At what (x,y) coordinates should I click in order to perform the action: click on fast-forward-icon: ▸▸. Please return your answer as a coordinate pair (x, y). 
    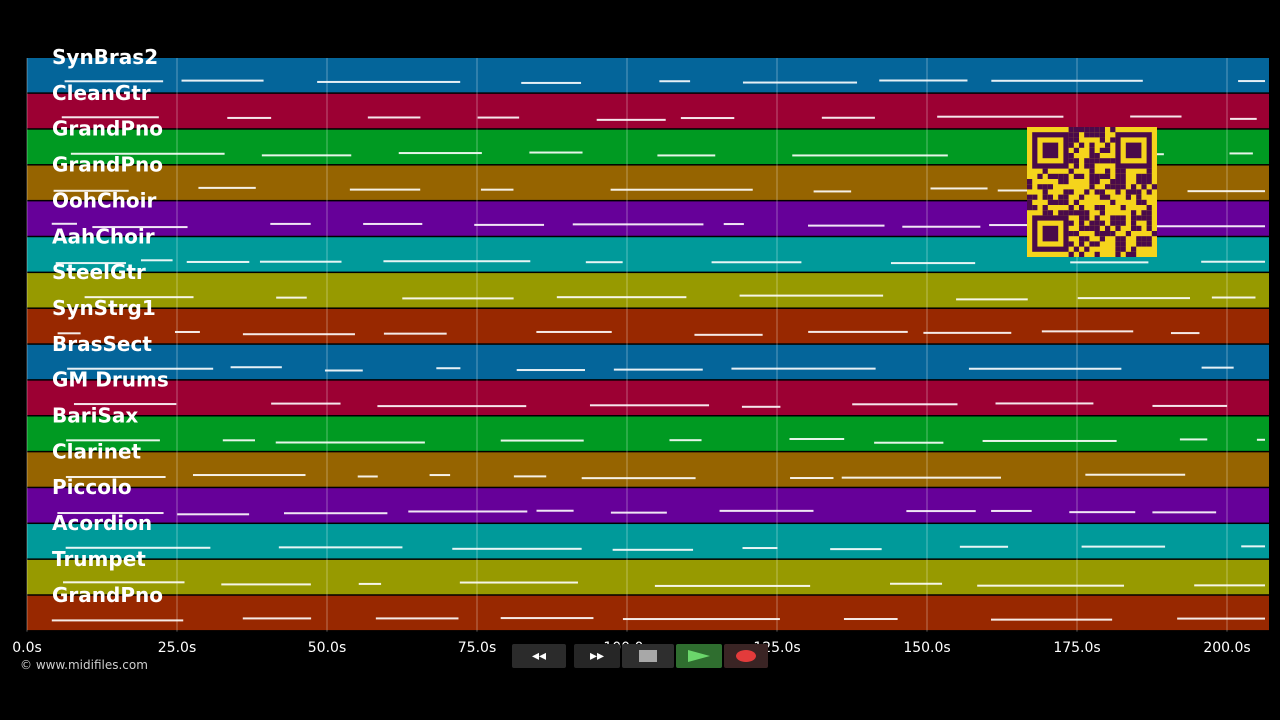
    Looking at the image, I should click on (597, 656).